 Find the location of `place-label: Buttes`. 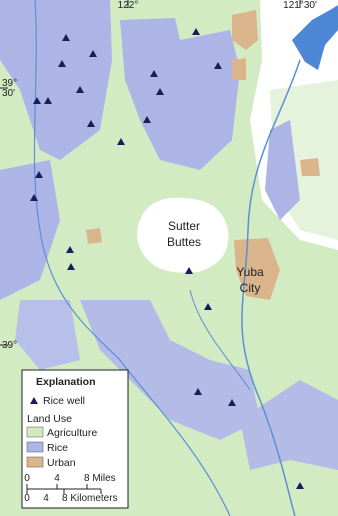

place-label: Buttes is located at coordinates (184, 242).